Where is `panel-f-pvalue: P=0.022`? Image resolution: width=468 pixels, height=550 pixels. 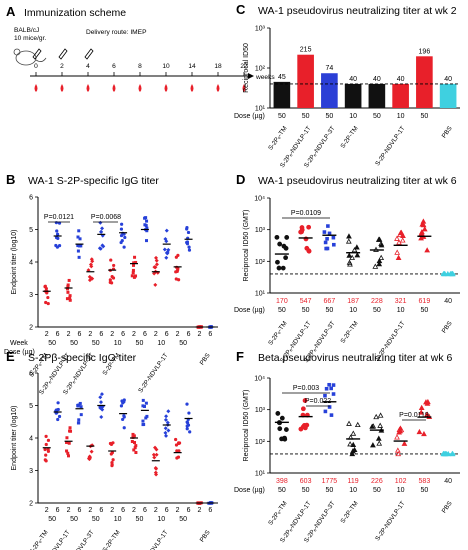 panel-f-pvalue: P=0.022 is located at coordinates (318, 401).